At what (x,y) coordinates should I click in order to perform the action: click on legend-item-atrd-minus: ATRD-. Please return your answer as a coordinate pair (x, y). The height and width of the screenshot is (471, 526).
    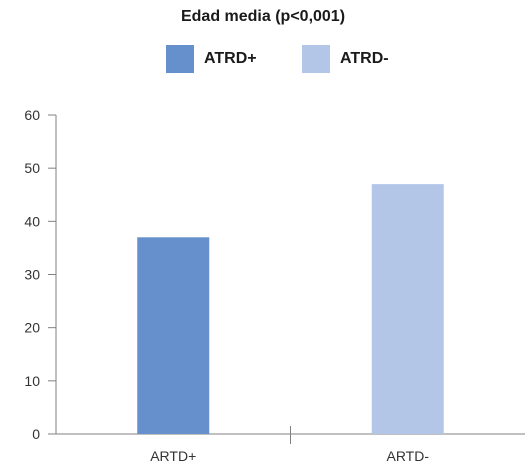
    Looking at the image, I should click on (345, 59).